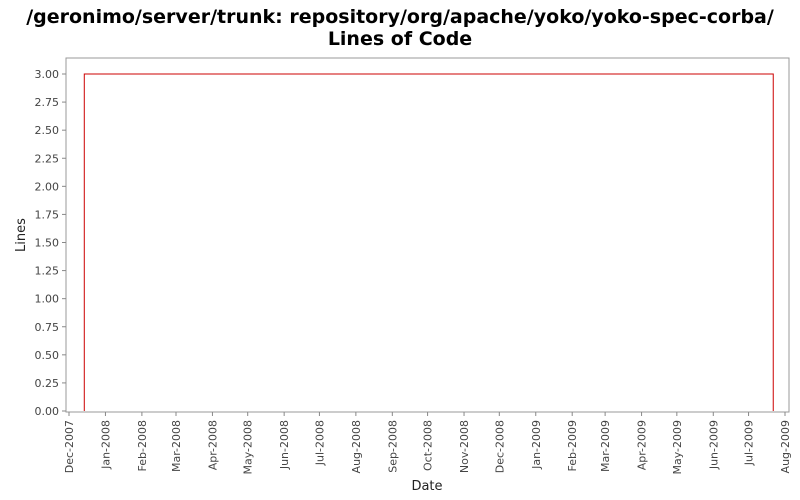 The height and width of the screenshot is (500, 800). I want to click on y-tick-label: 1.75, so click(47, 214).